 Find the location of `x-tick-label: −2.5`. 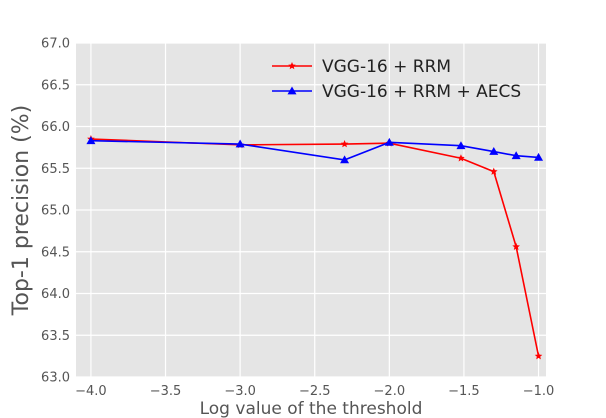

x-tick-label: −2.5 is located at coordinates (315, 391).